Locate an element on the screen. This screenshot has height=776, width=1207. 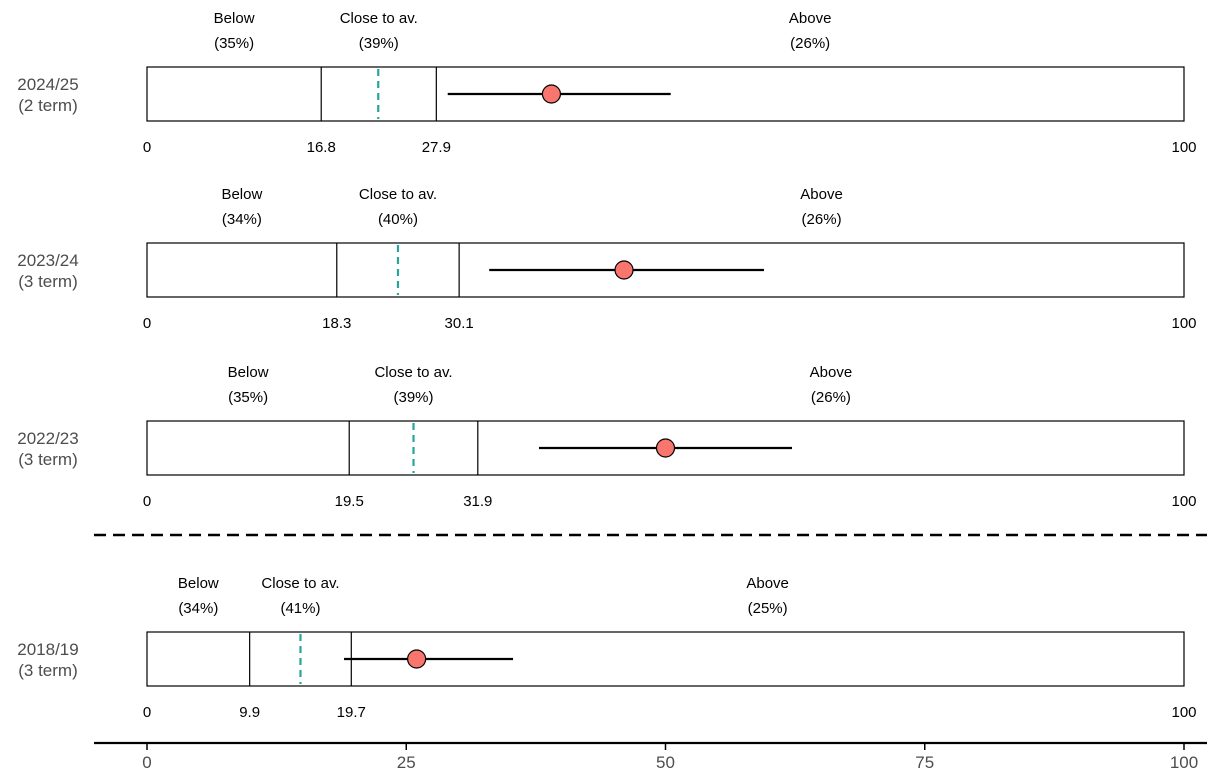
tick-label-threshold: 9.9 is located at coordinates (249, 712).